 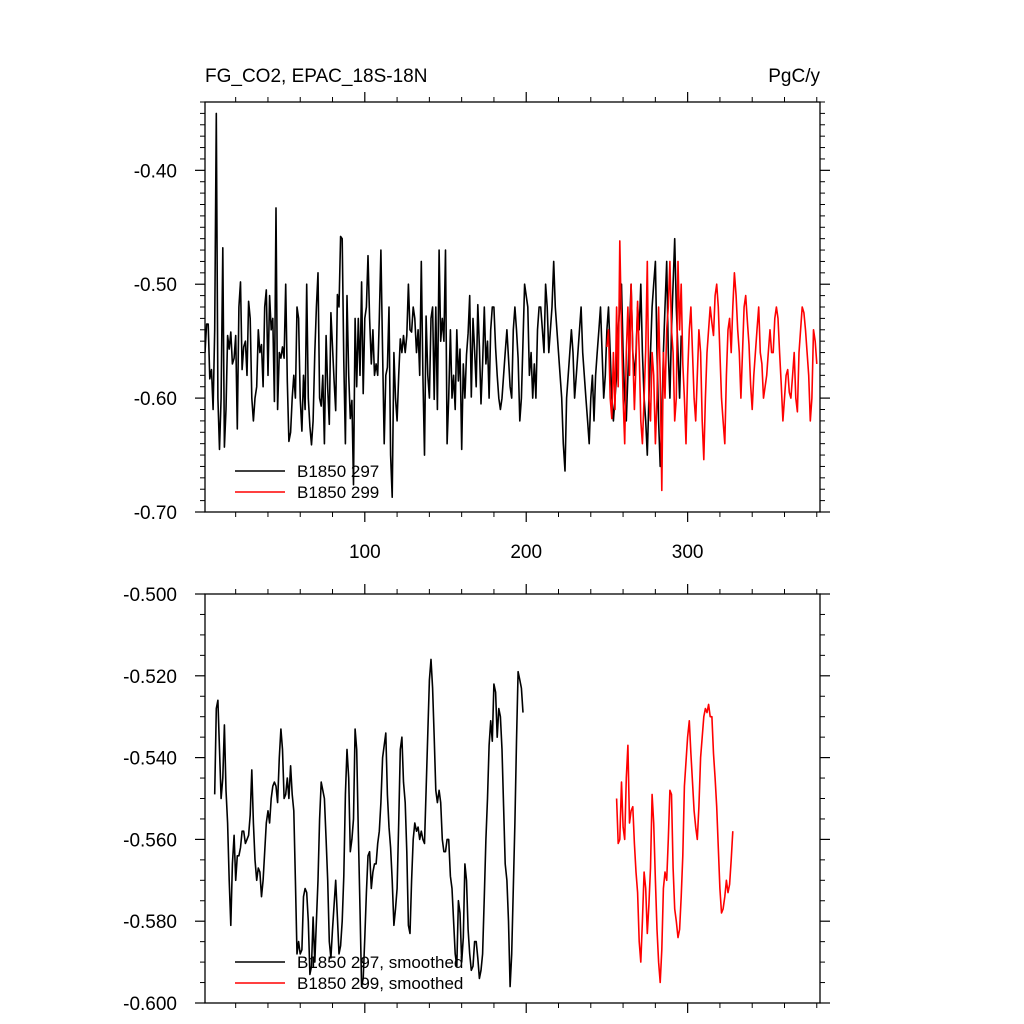 What do you see at coordinates (150, 840) in the screenshot?
I see `y-tick-label: -0.560` at bounding box center [150, 840].